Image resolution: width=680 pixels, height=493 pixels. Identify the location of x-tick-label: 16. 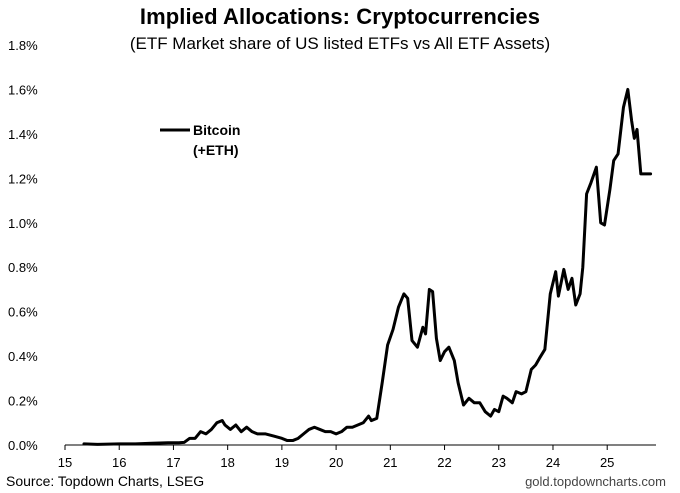
(119, 462).